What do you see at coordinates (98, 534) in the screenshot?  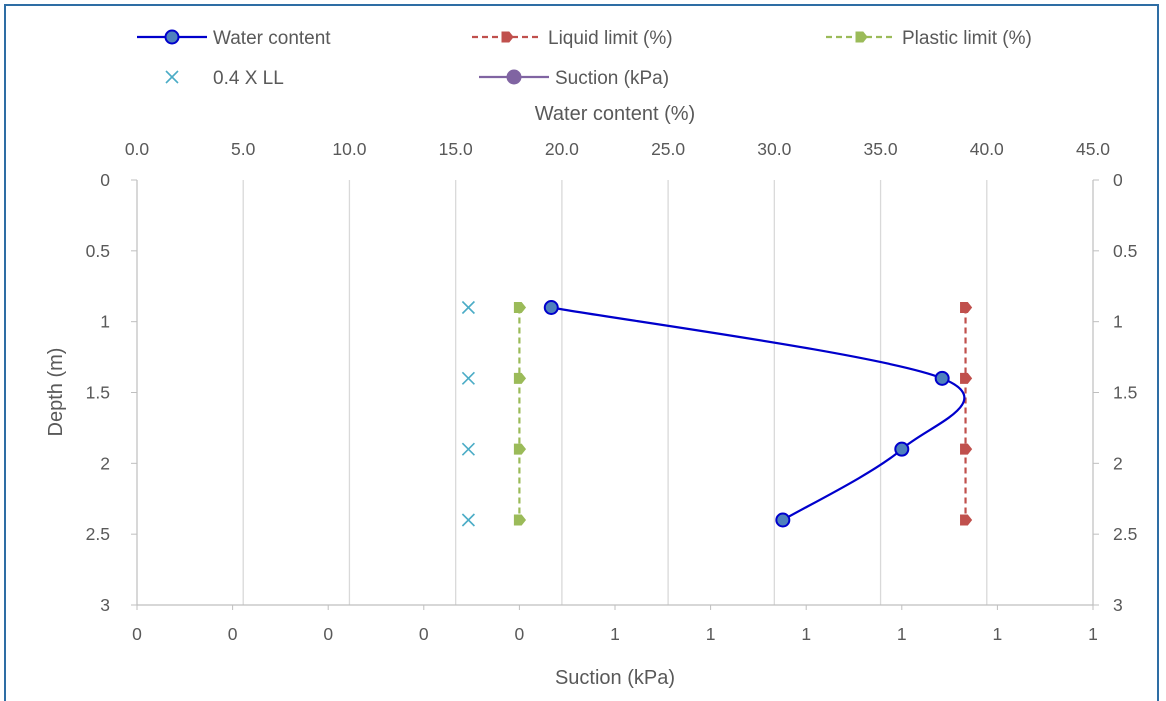 I see `left-axis-tick-label: 2.5` at bounding box center [98, 534].